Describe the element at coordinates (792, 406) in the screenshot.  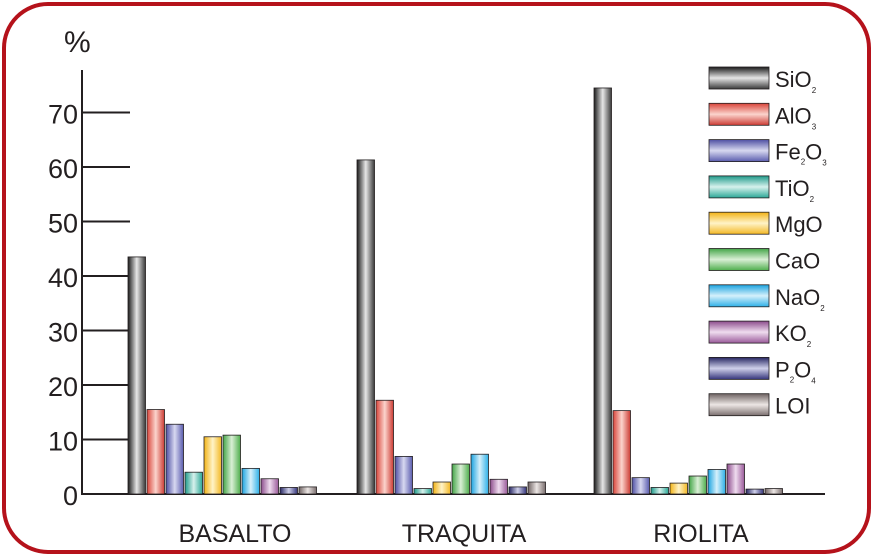
I see `legend-label-loi: LOI` at that location.